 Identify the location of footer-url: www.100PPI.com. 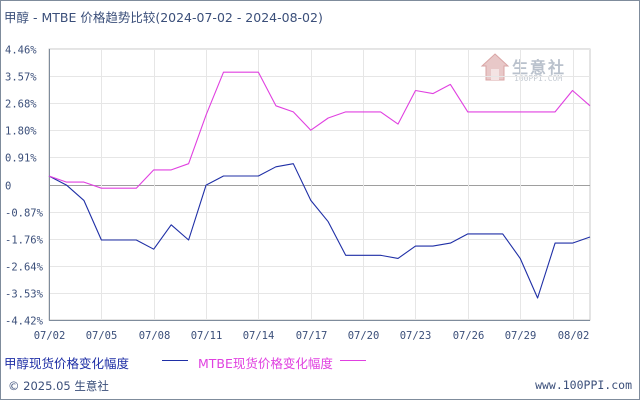
(583, 385).